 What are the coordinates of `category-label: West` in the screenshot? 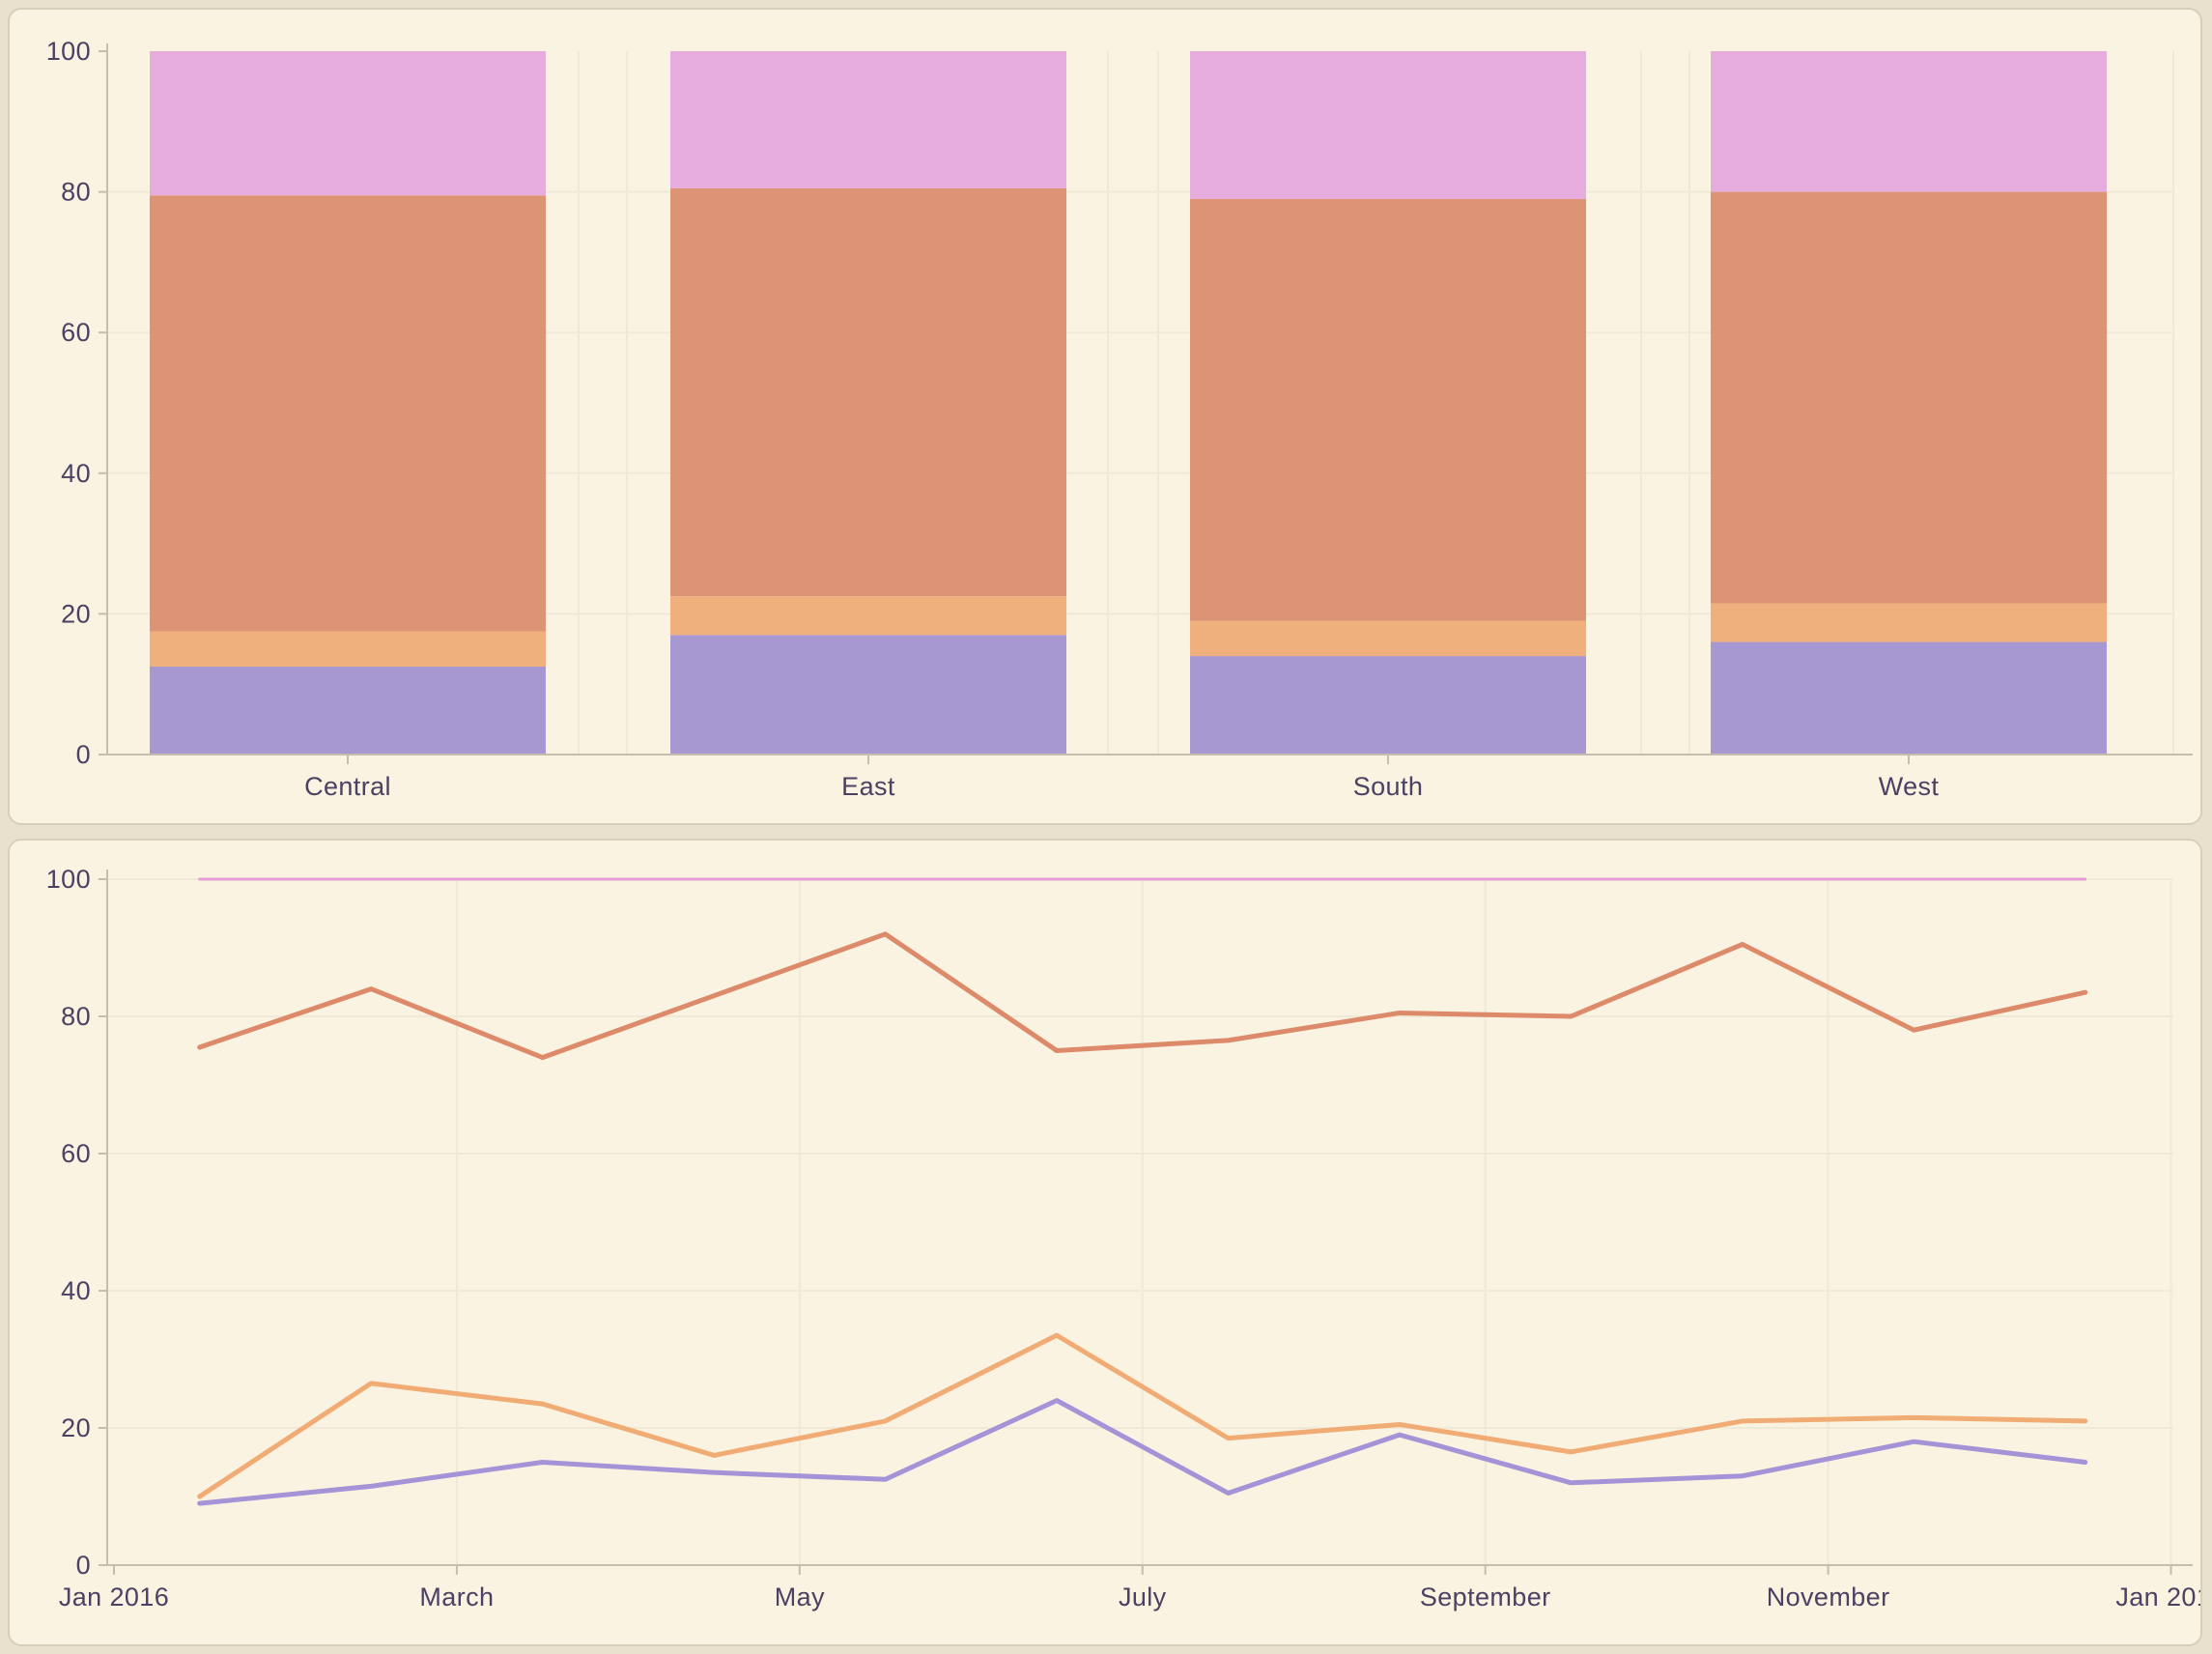 It's located at (1909, 786).